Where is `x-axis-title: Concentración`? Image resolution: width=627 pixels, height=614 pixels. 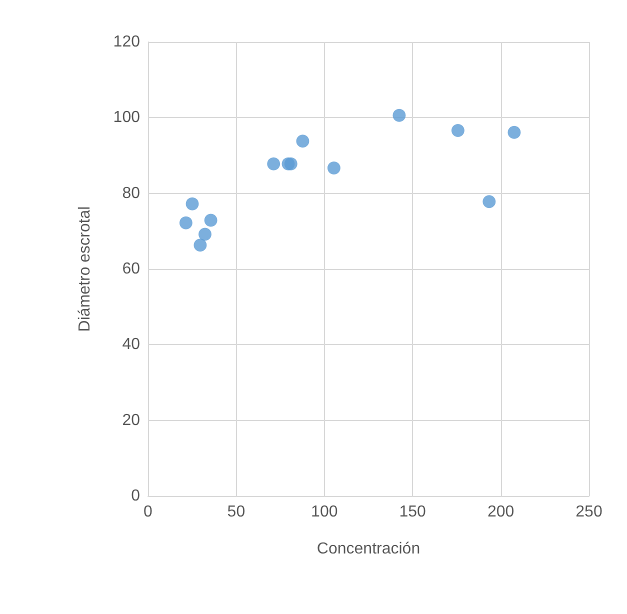 x-axis-title: Concentración is located at coordinates (368, 549).